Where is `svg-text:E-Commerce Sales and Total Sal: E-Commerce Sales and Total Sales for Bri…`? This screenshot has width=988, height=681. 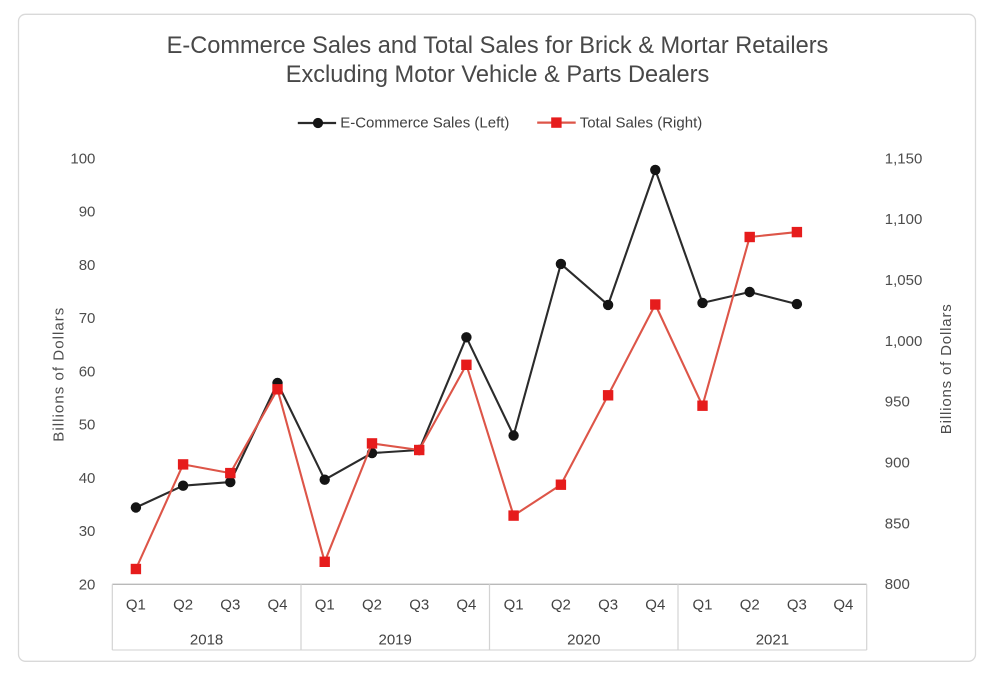 svg-text:E-Commerce Sales and Total Sal: E-Commerce Sales and Total Sales for Bri… is located at coordinates (498, 46).